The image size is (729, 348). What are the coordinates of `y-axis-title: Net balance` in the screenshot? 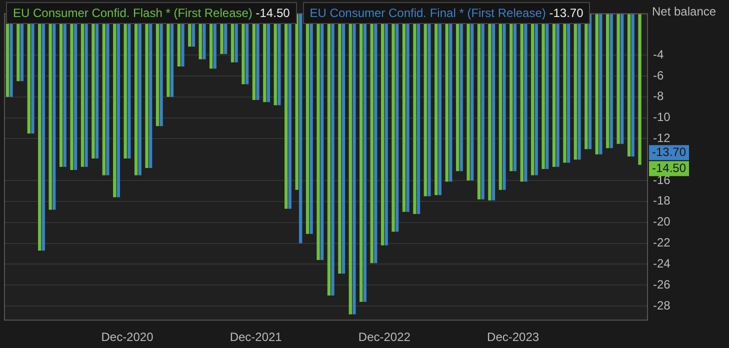 It's located at (684, 11).